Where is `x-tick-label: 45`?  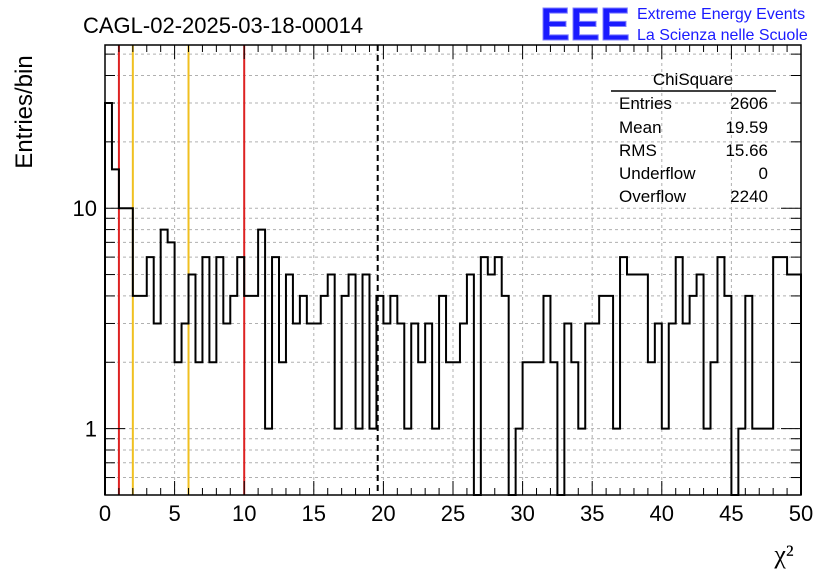 x-tick-label: 45 is located at coordinates (731, 513).